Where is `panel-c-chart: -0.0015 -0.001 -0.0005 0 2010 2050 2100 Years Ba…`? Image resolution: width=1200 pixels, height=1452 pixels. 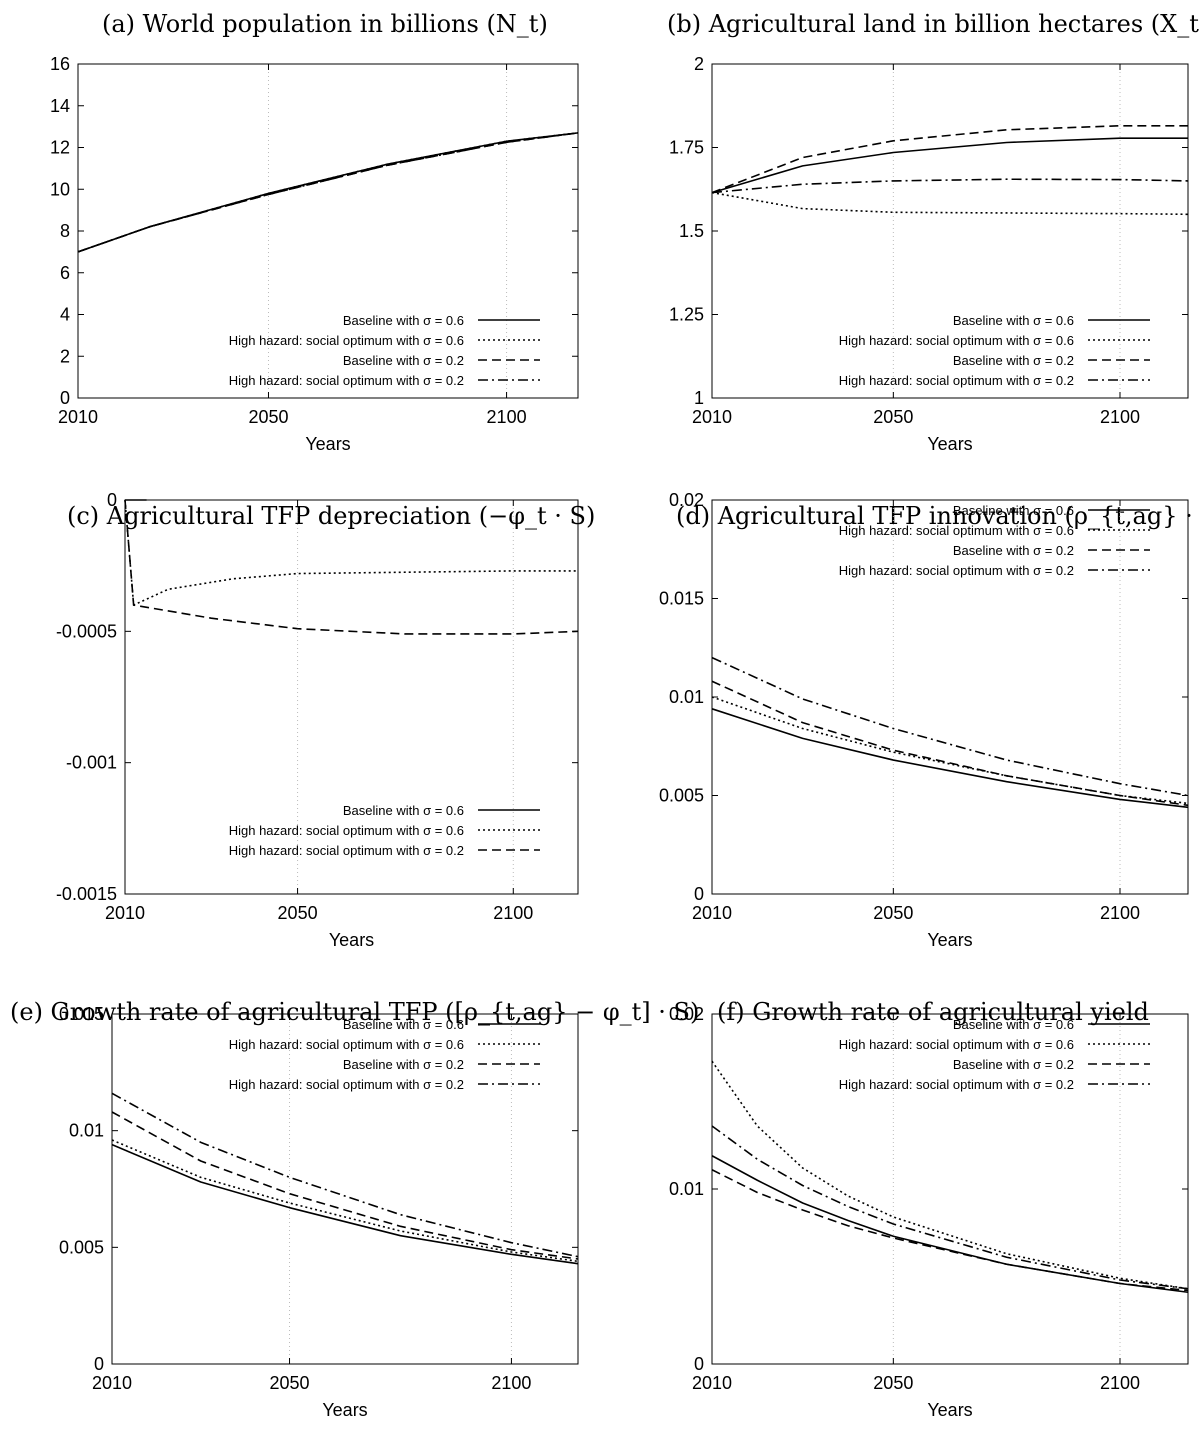
panel-c-chart: -0.0015 -0.001 -0.0005 0 2010 2050 2100 Years Ba… is located at coordinates (317, 720).